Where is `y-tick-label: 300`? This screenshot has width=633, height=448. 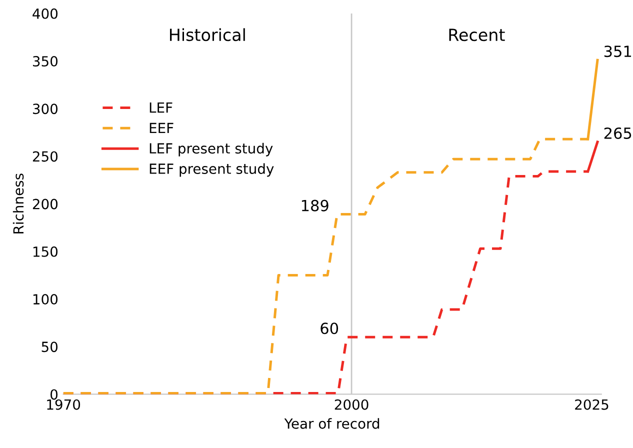 y-tick-label: 300 is located at coordinates (45, 109).